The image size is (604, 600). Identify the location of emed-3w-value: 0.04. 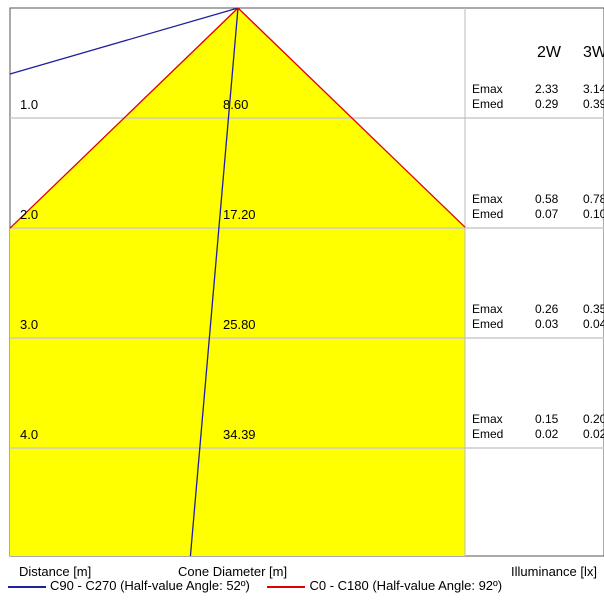
(593, 324).